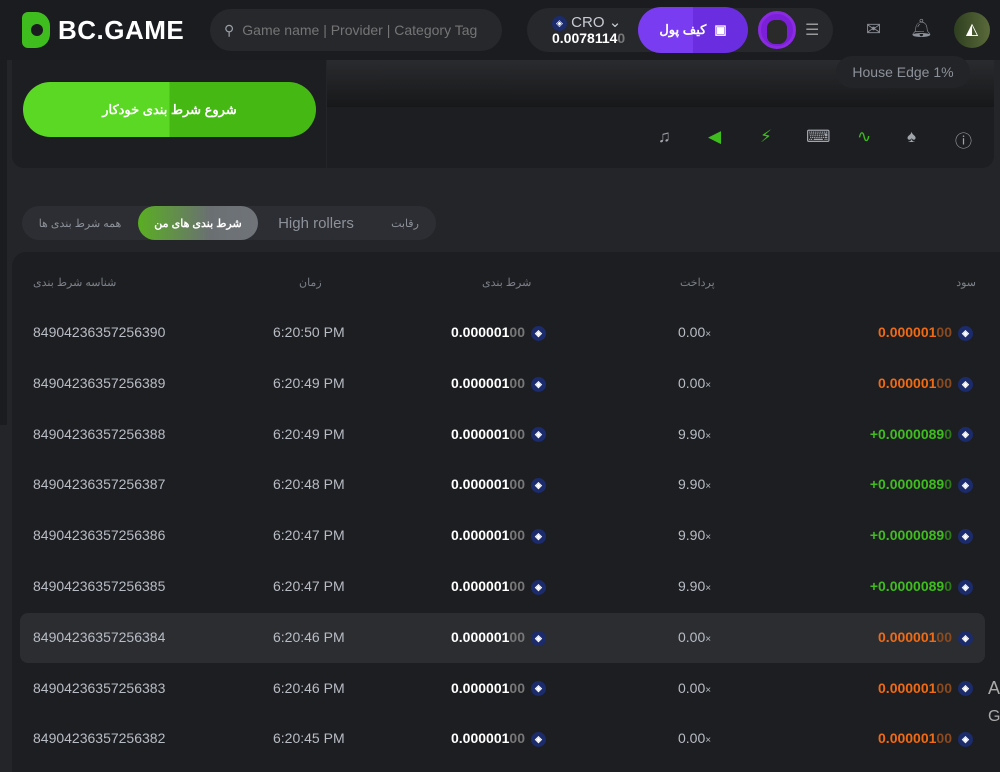 The height and width of the screenshot is (772, 1000). Describe the element at coordinates (818, 136) in the screenshot. I see `keyboard-icon: ⌨` at that location.